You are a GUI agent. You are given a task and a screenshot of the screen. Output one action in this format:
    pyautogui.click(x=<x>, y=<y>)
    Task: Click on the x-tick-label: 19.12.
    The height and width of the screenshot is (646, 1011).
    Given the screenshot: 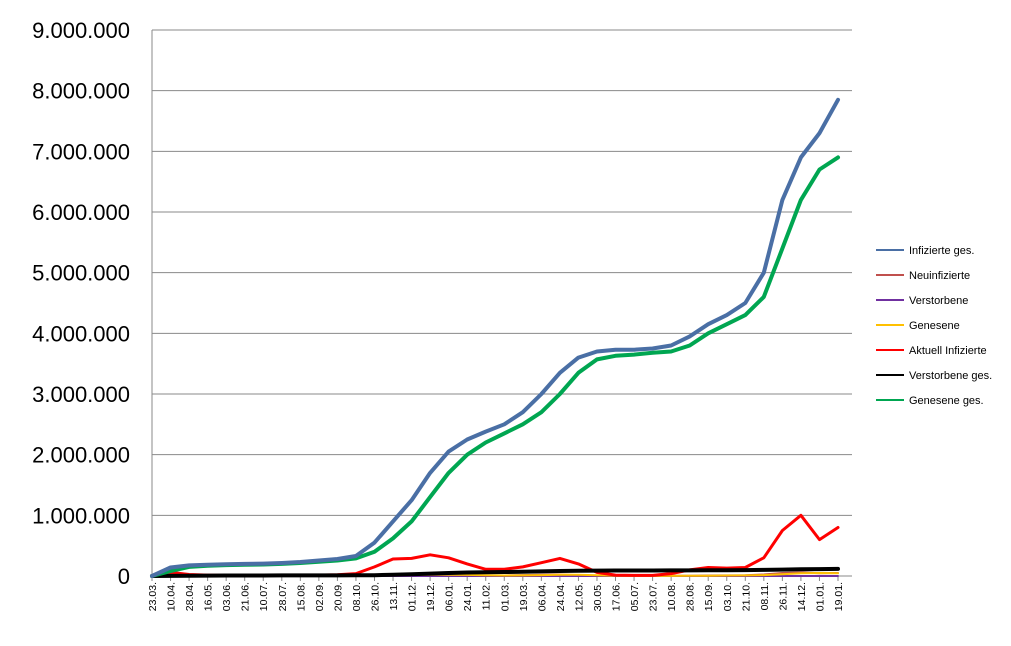 What is the action you would take?
    pyautogui.click(x=431, y=596)
    